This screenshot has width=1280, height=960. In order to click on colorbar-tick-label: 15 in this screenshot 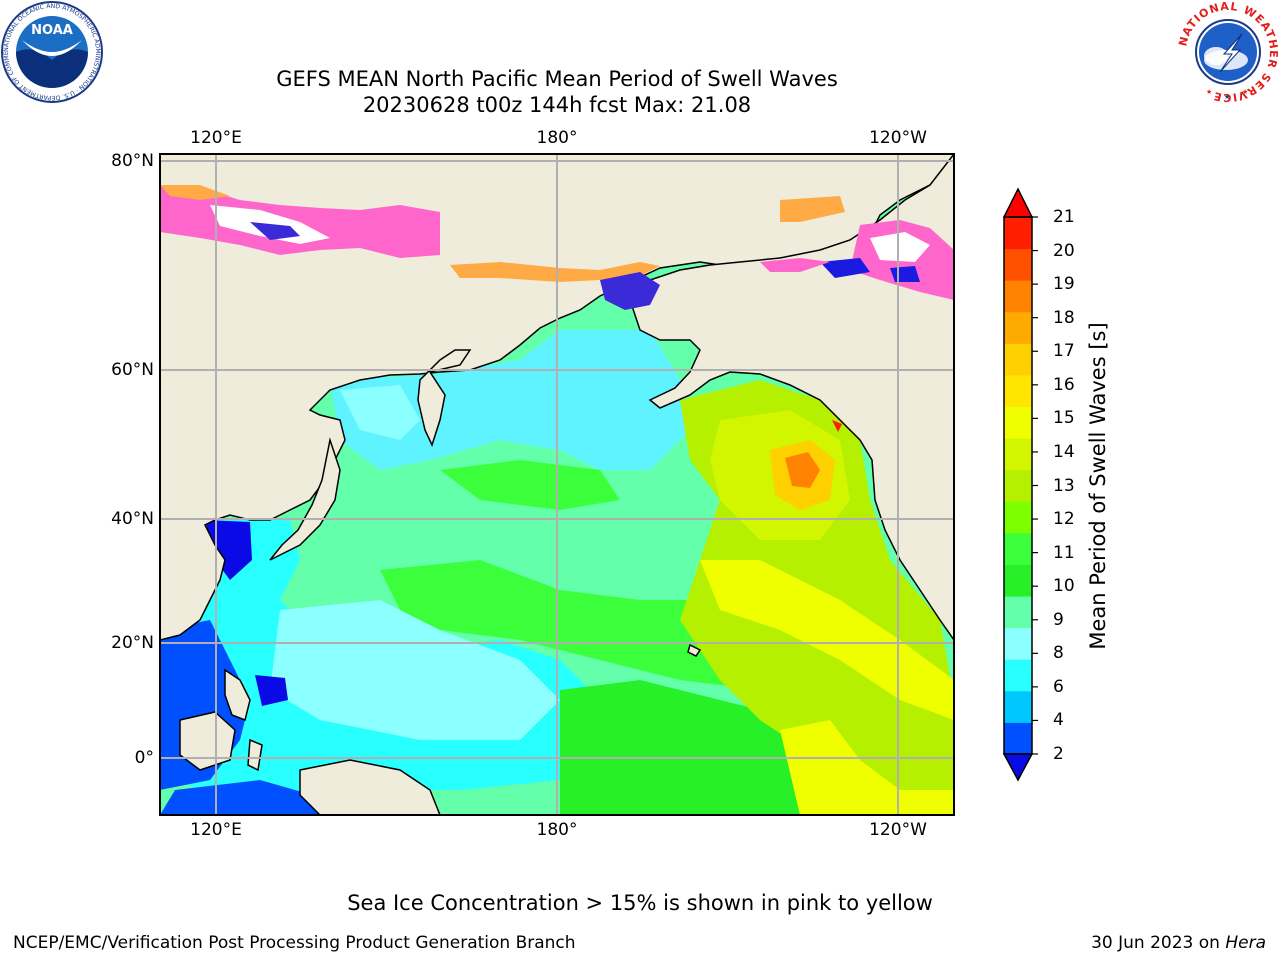, I will do `click(1064, 418)`.